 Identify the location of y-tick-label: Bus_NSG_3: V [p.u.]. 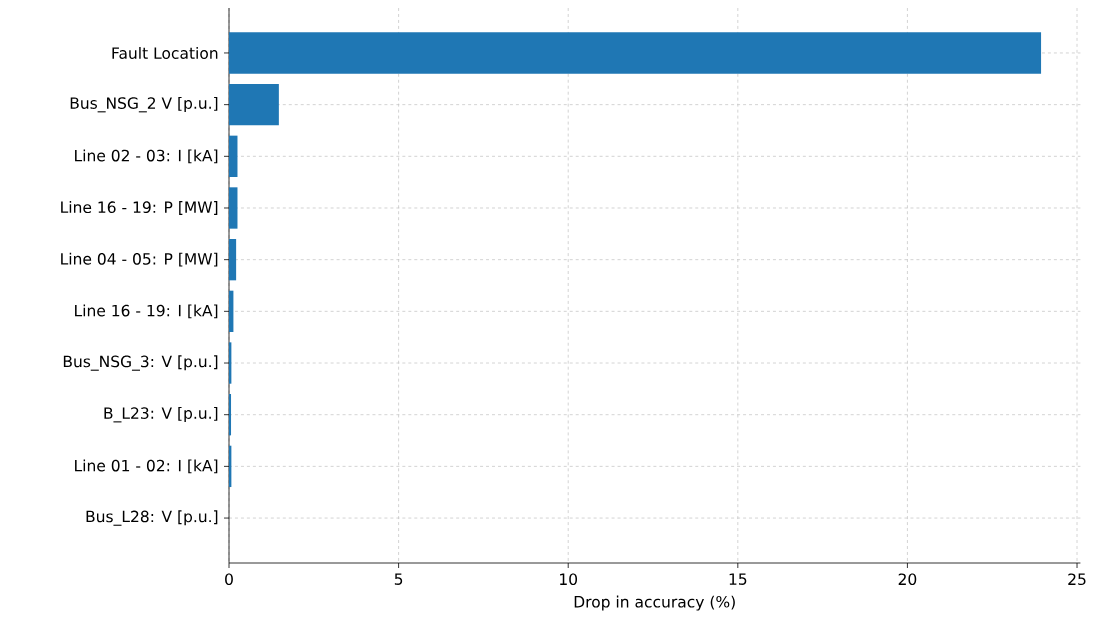
(140, 363).